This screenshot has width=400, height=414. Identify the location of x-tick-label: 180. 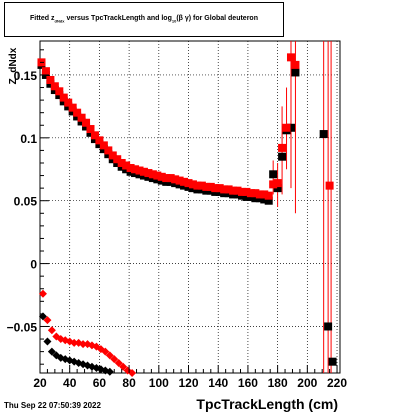
(278, 383).